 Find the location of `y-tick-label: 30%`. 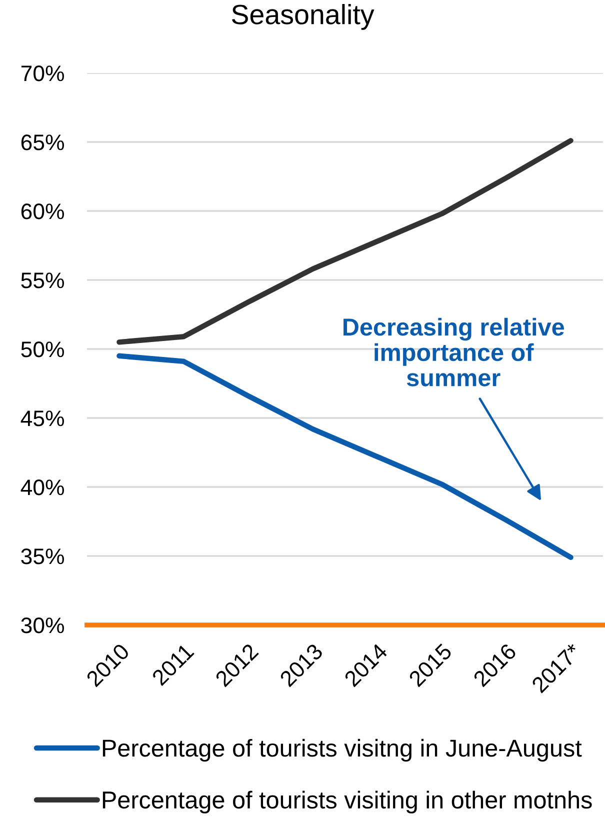

y-tick-label: 30% is located at coordinates (42, 626).